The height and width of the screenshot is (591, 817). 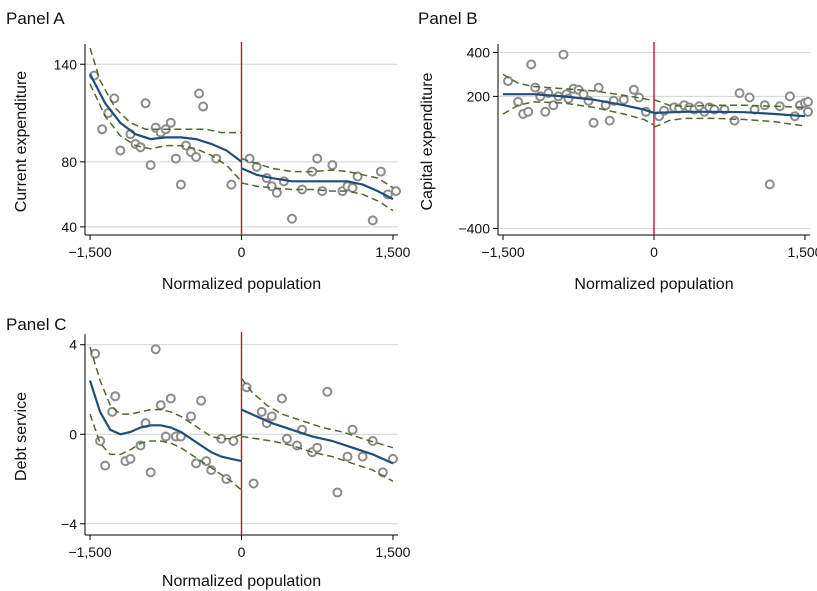 I want to click on y-tick-label: 40, so click(x=69, y=227).